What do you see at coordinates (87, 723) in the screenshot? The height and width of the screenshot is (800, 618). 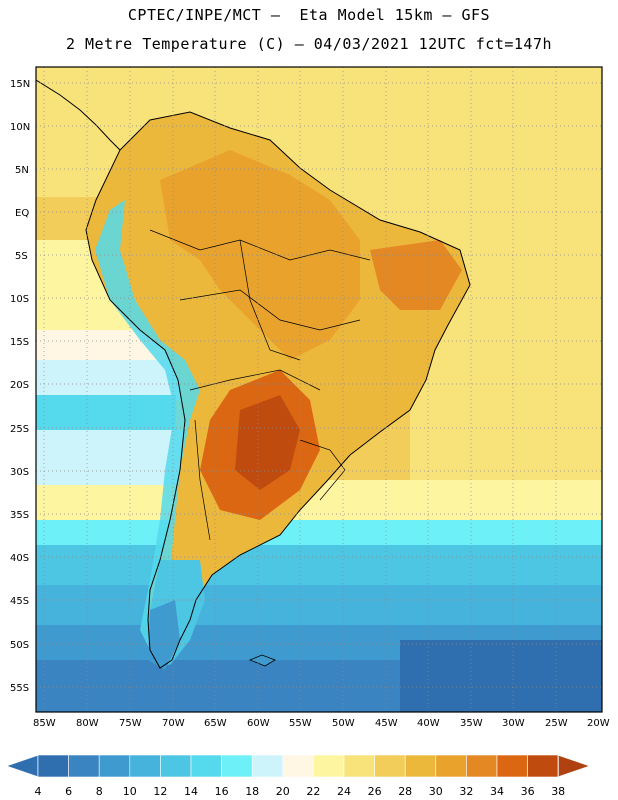 I see `lon-tick-label: 80W` at bounding box center [87, 723].